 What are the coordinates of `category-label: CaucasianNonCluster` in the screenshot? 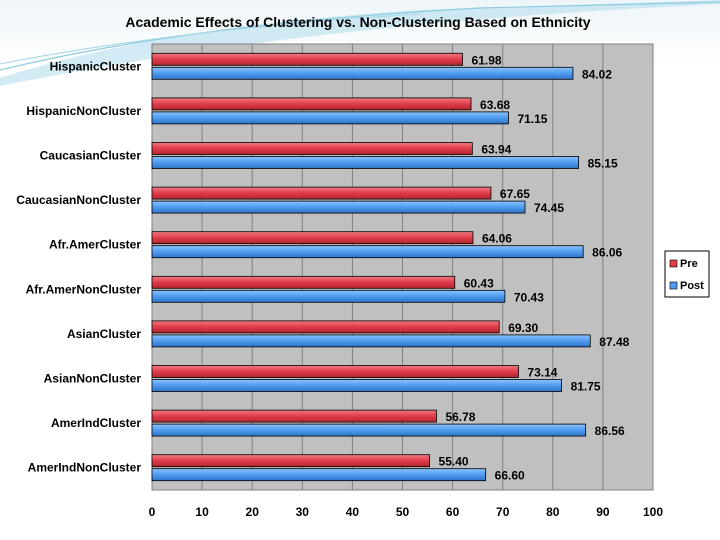 It's located at (78, 200).